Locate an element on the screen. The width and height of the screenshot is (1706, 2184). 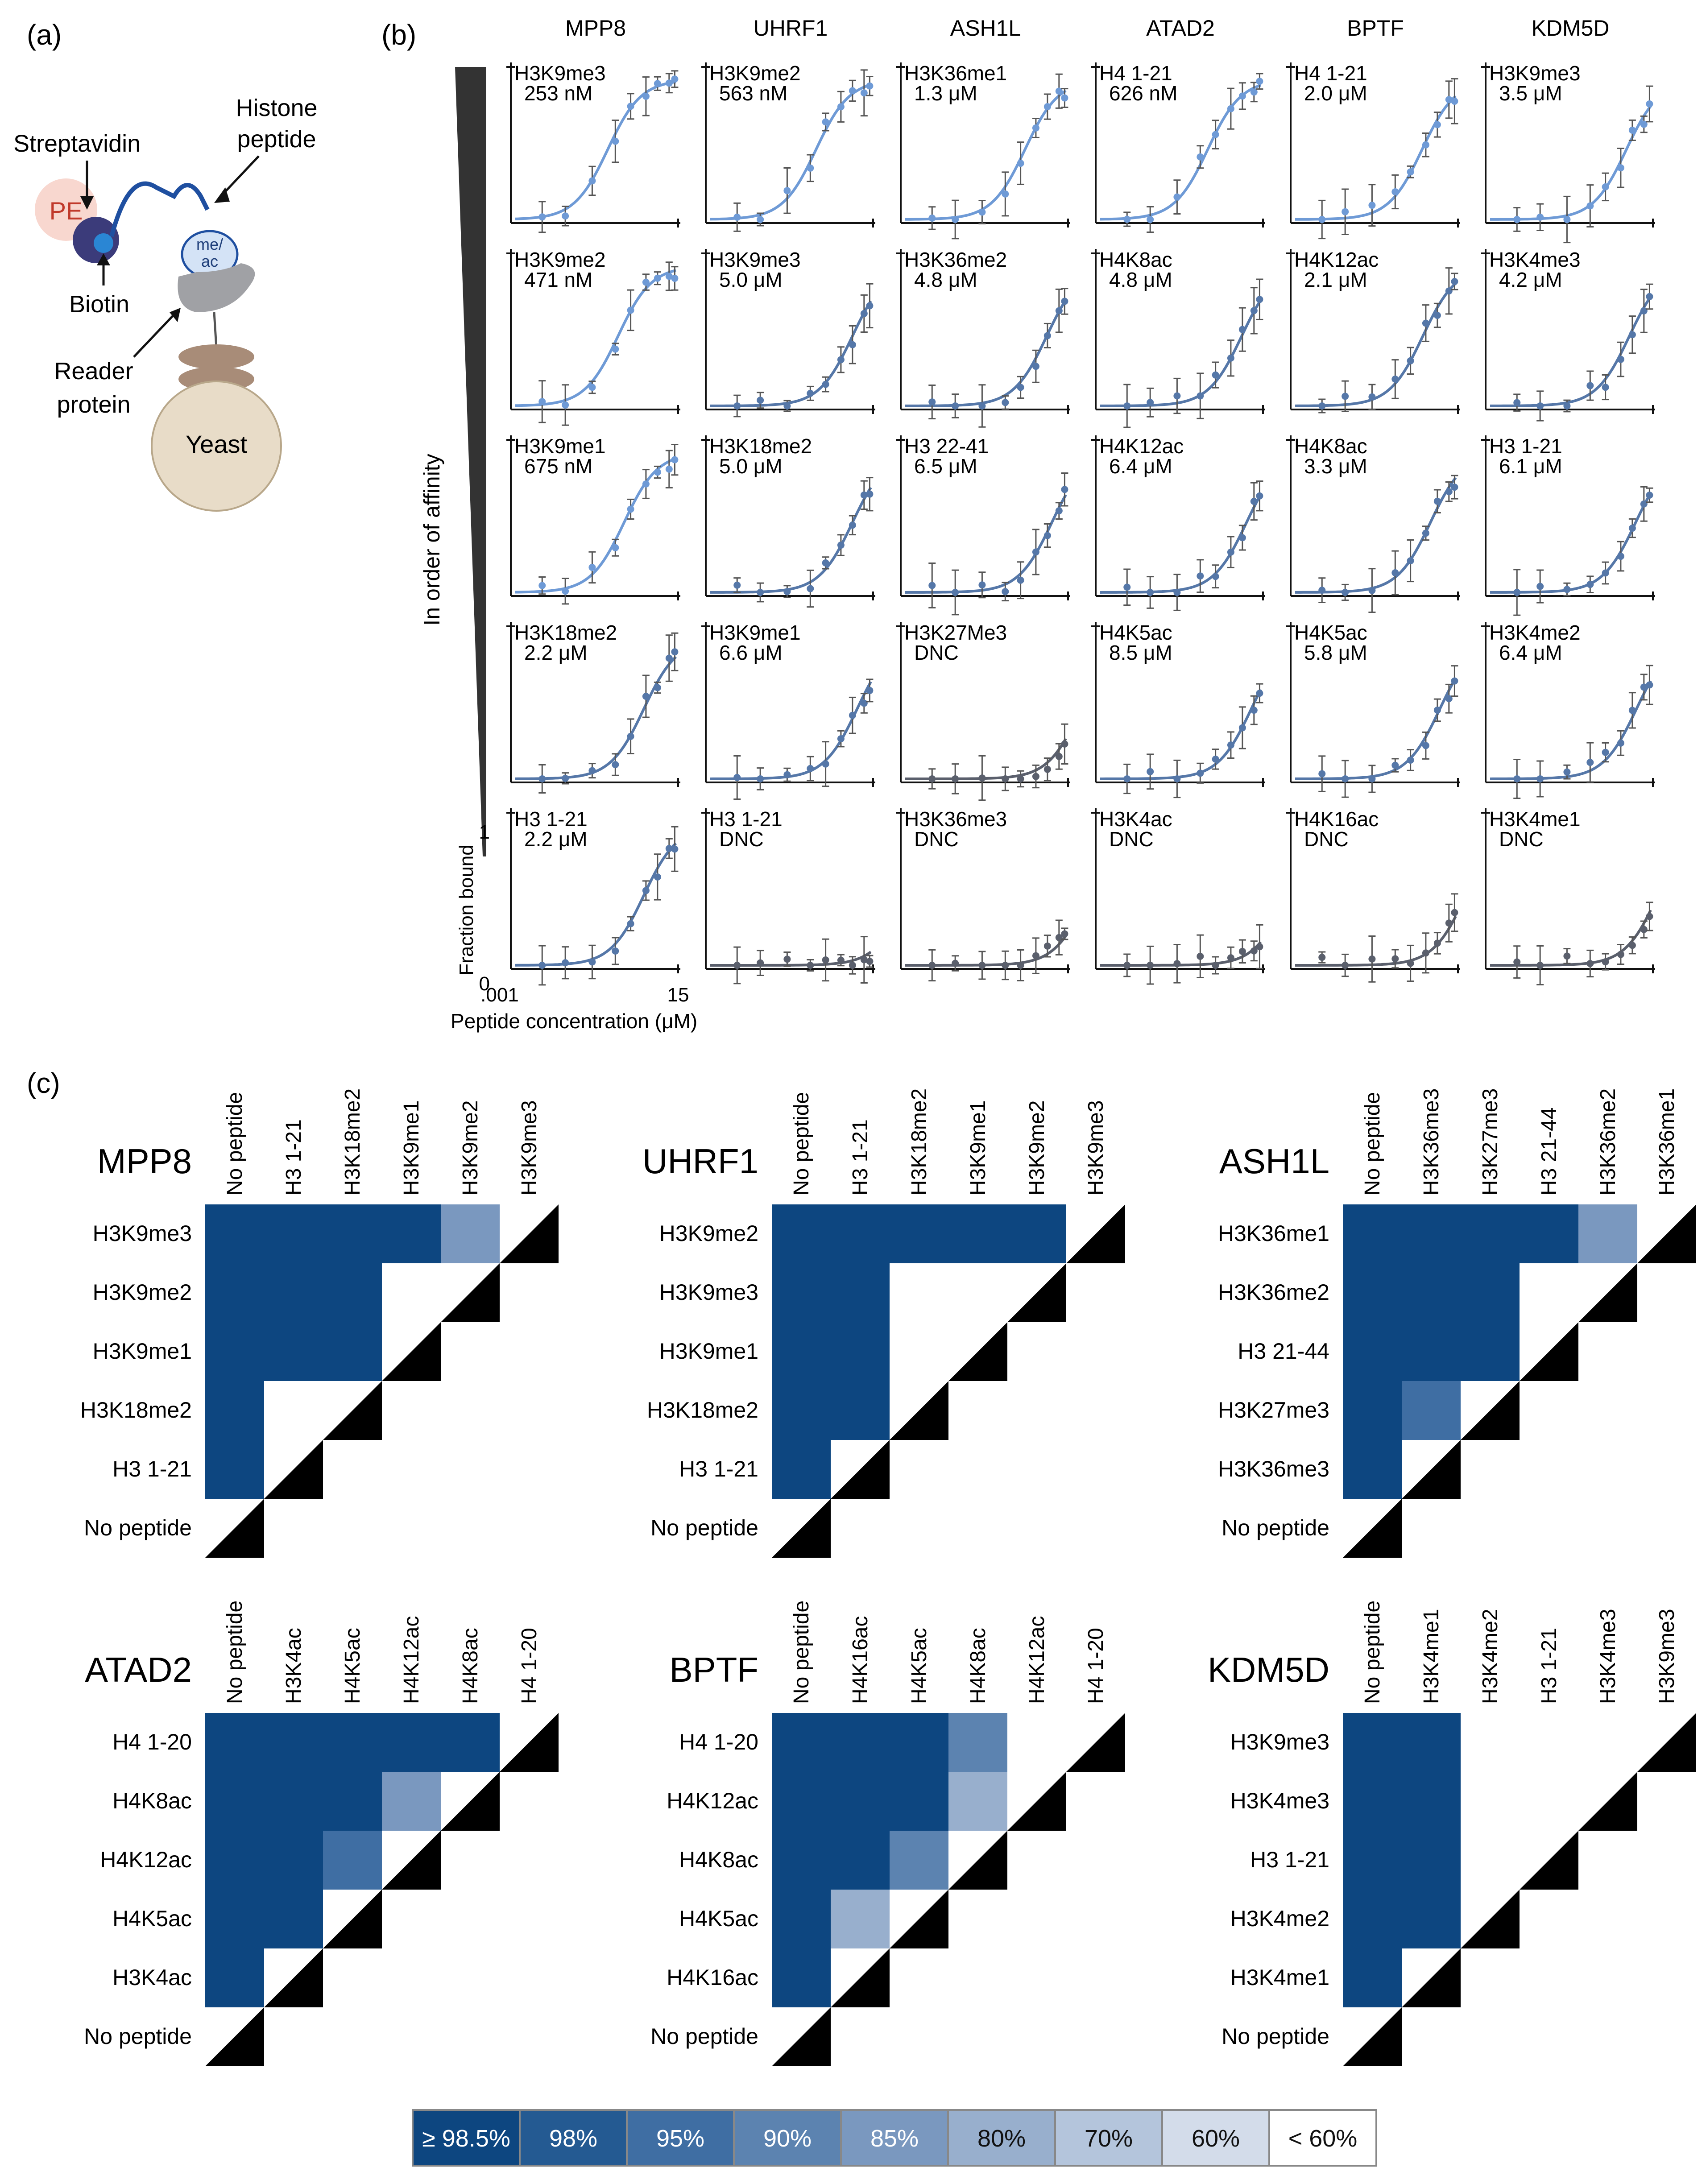
x-tick-min: .001 is located at coordinates (499, 995).